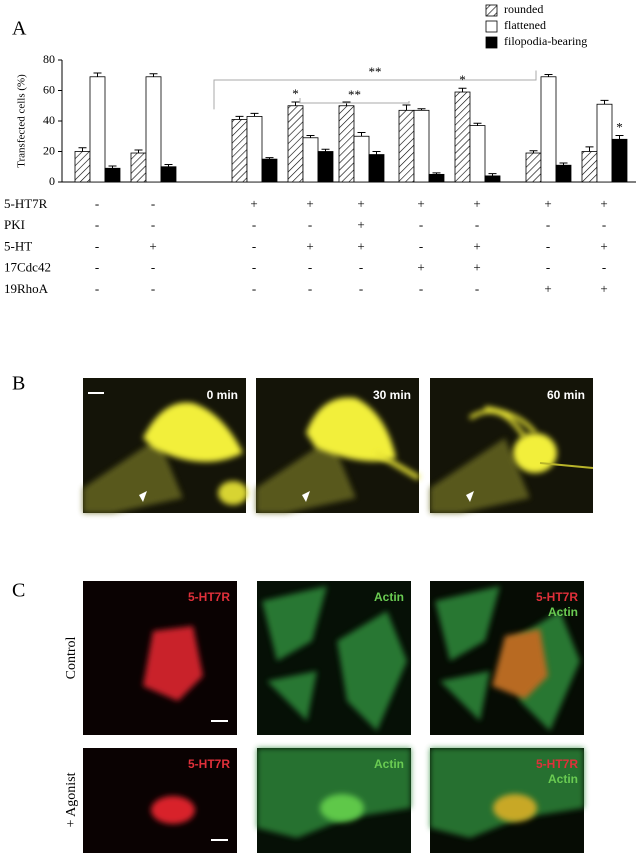 The height and width of the screenshot is (853, 641). Describe the element at coordinates (545, 41) in the screenshot. I see `legend-label: filopodia-bearing` at that location.